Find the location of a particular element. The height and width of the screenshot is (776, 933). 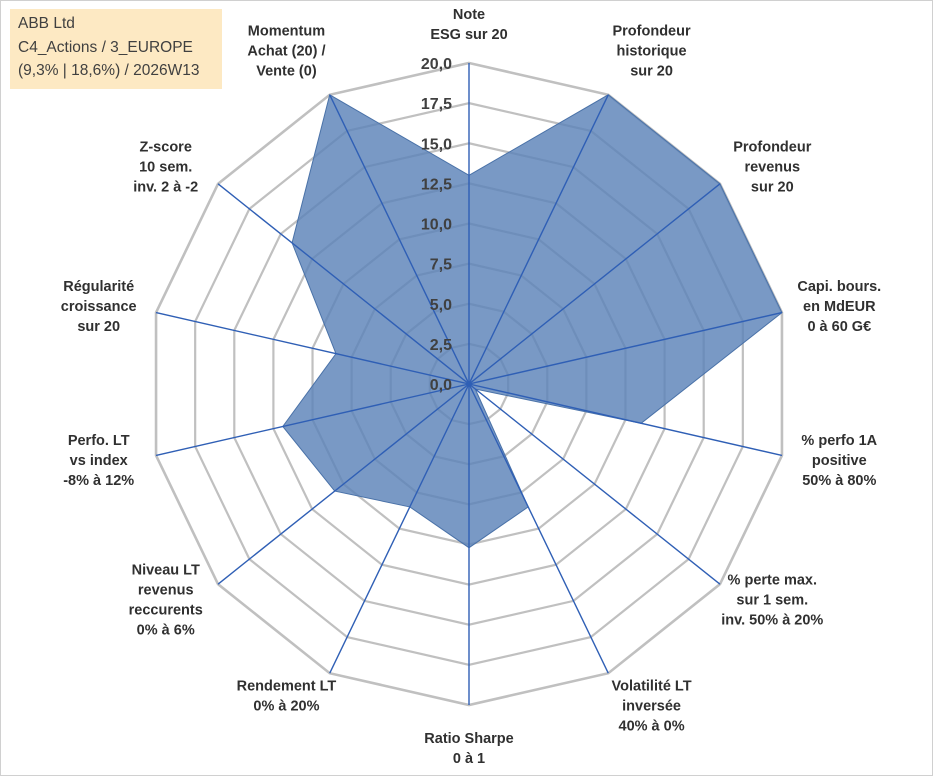

tick-label: 10,0 is located at coordinates (436, 225).